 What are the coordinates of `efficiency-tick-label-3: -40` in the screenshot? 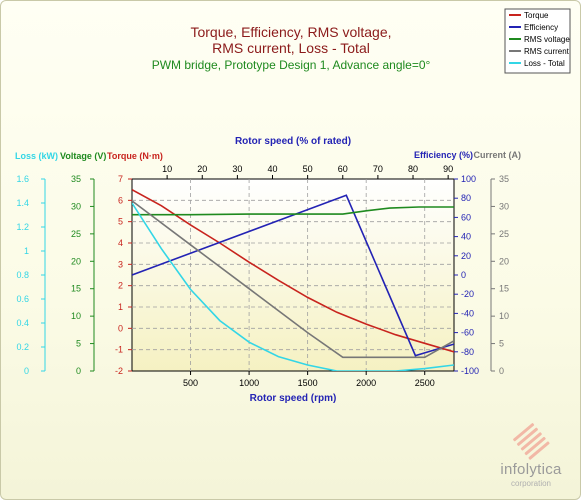 It's located at (467, 313).